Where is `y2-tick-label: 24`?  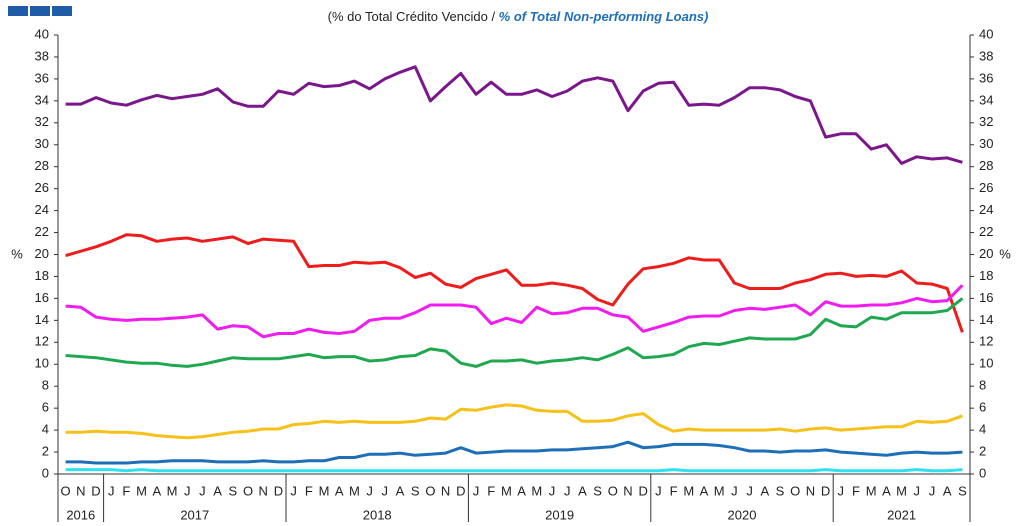 y2-tick-label: 24 is located at coordinates (986, 209).